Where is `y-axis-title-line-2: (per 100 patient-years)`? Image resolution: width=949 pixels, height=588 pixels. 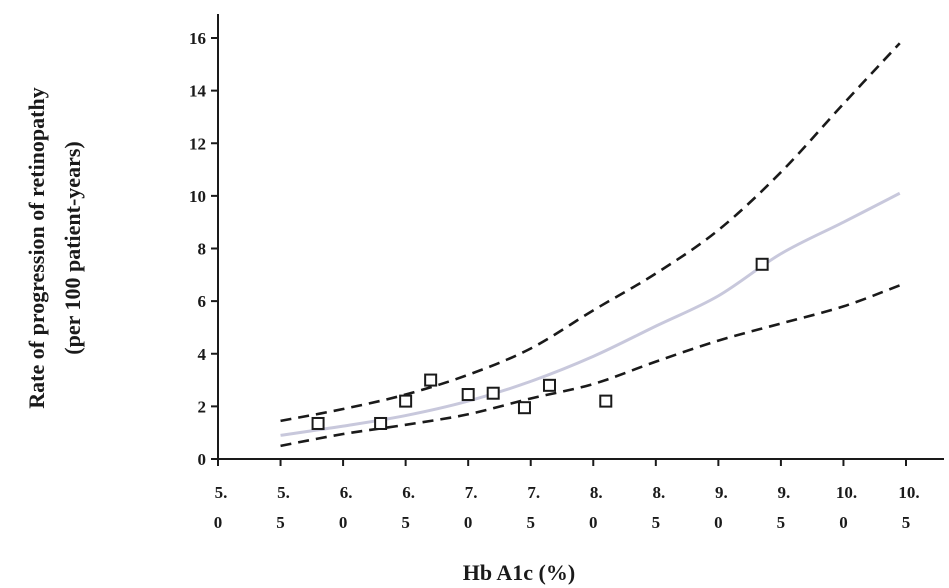
y-axis-title-line-2: (per 100 patient-years) is located at coordinates (72, 247).